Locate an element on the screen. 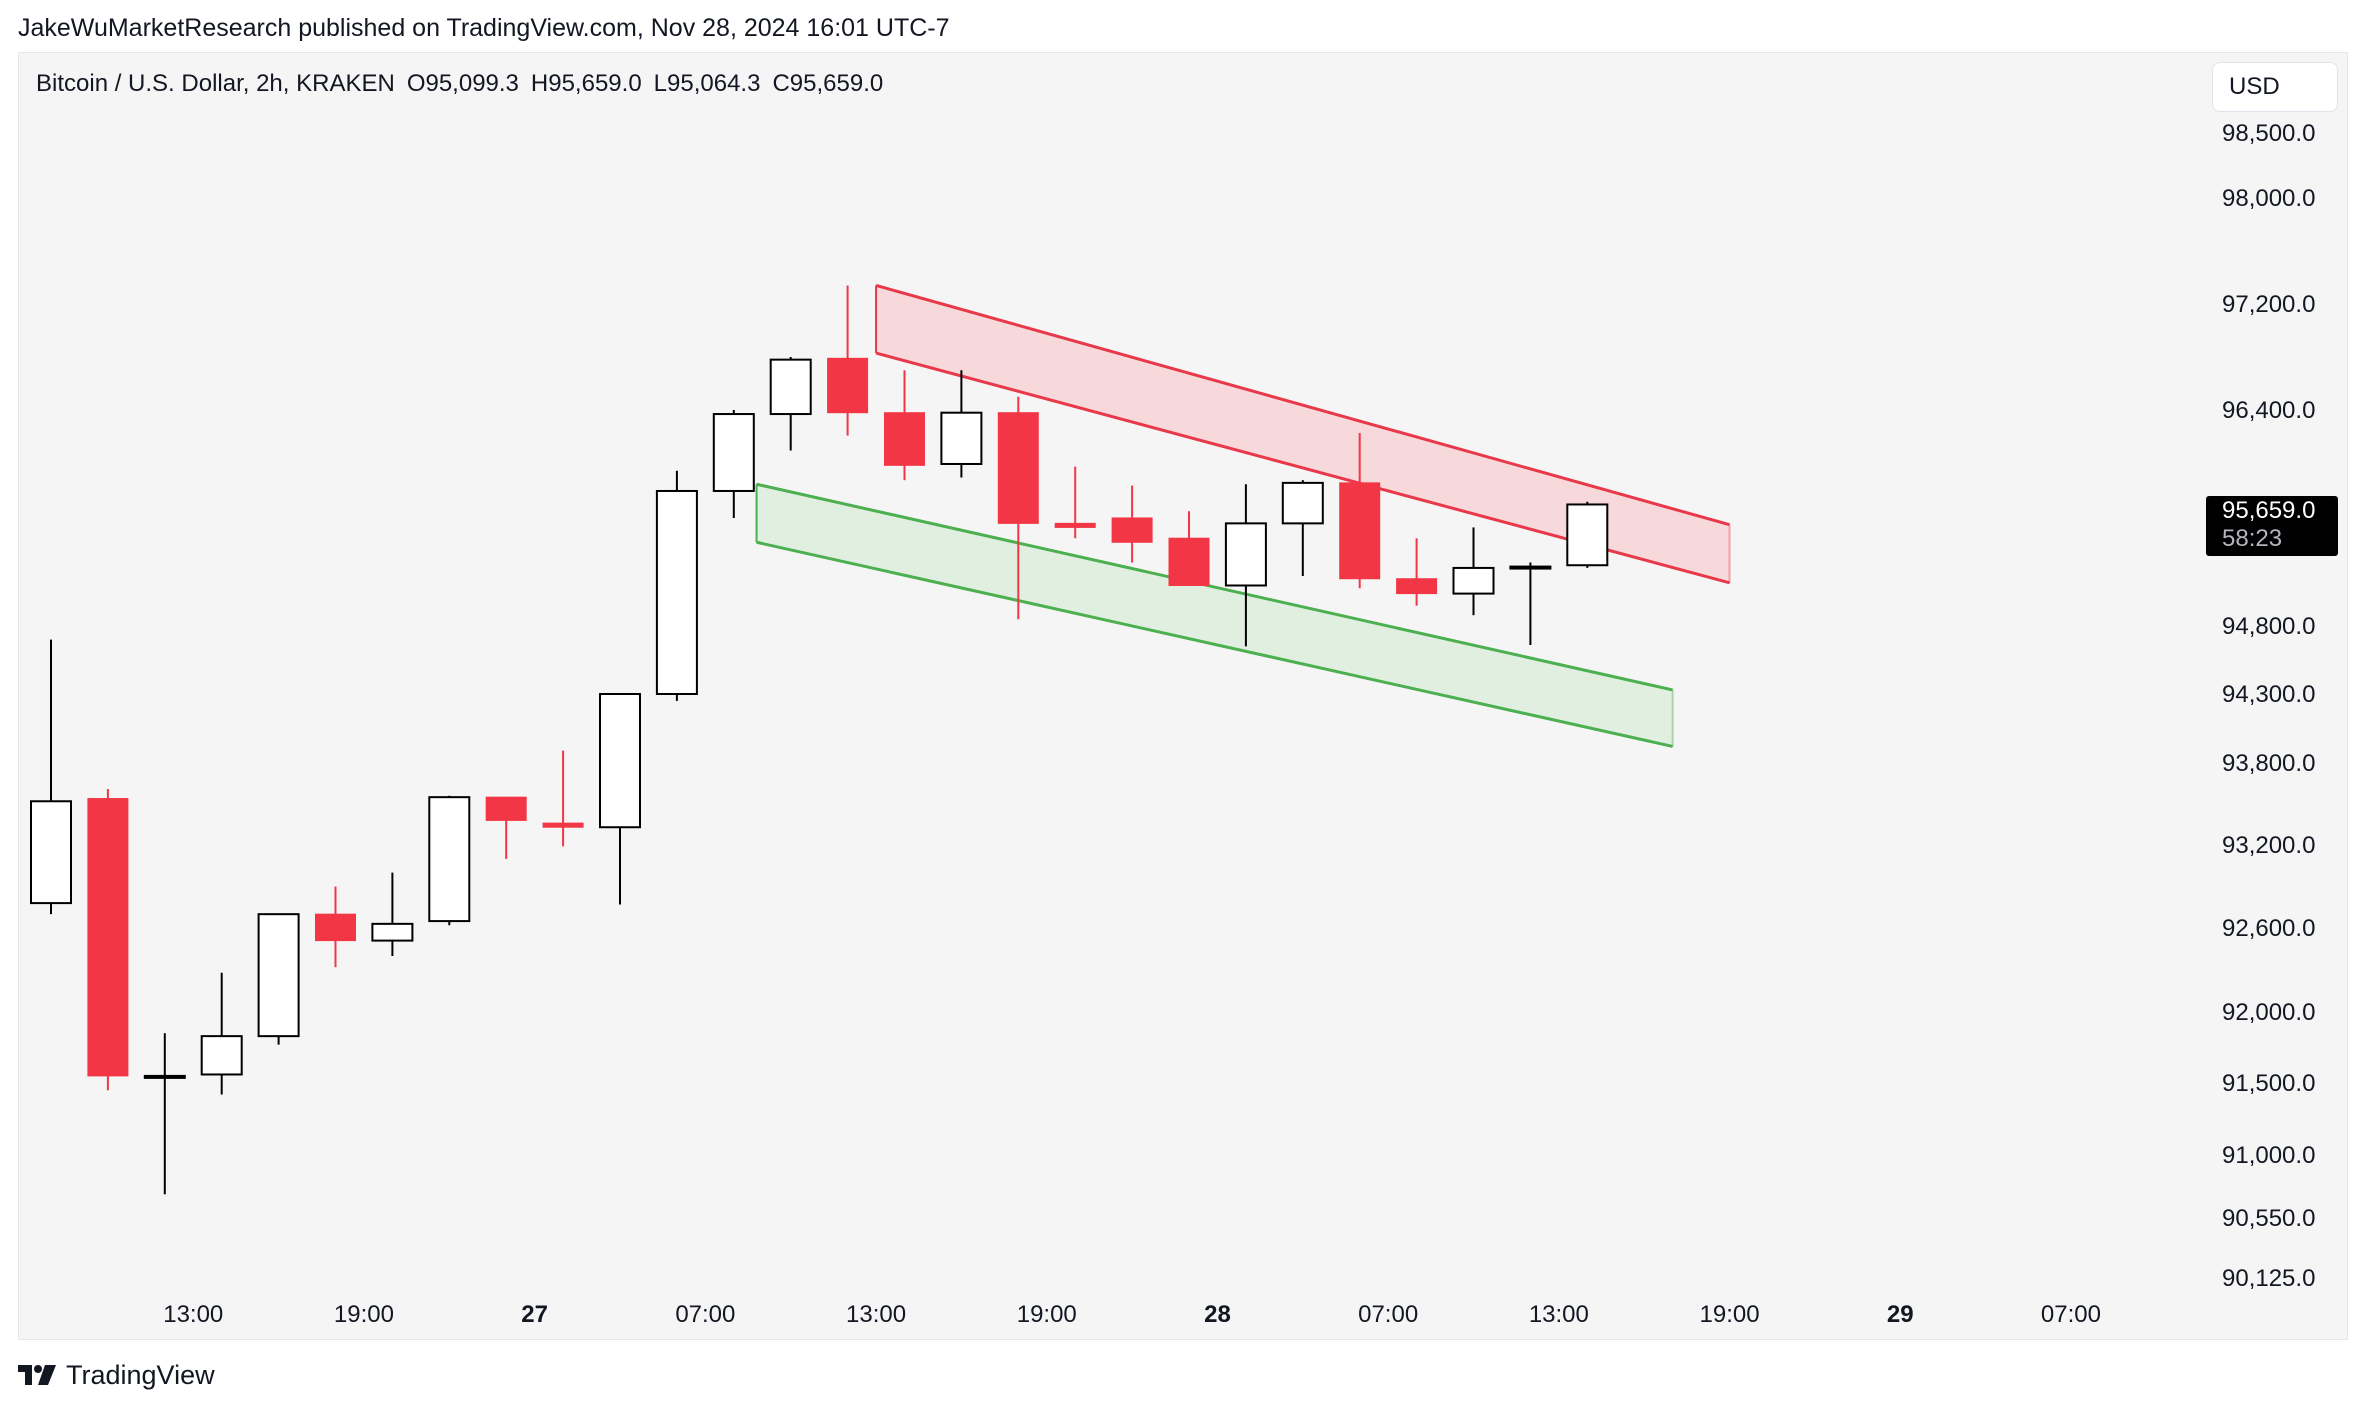 This screenshot has height=1410, width=2368. price-tick-label: 93,800.0 is located at coordinates (2268, 763).